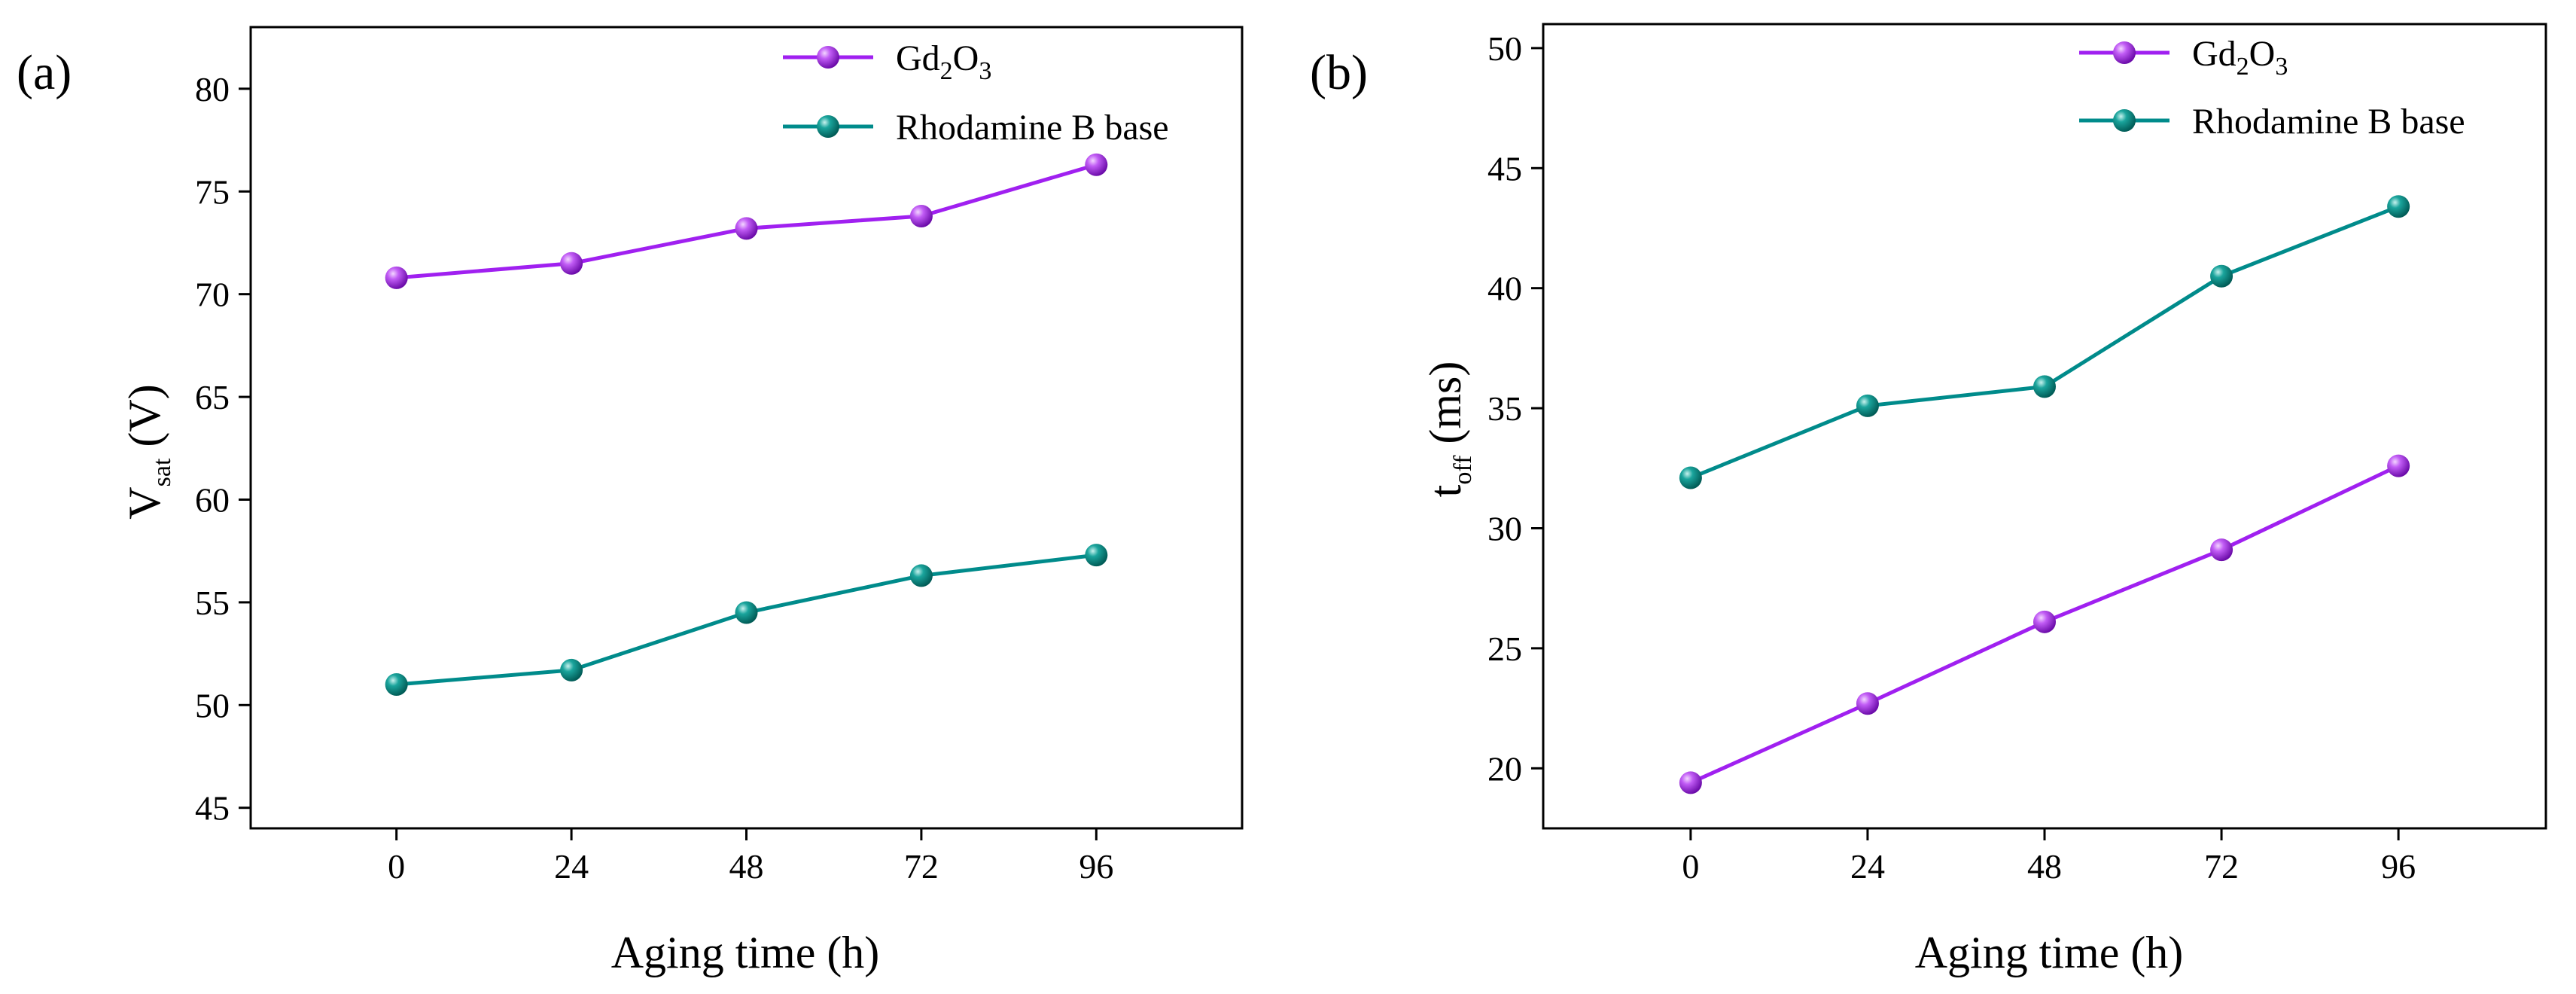 The image size is (2576, 994). Describe the element at coordinates (1505, 289) in the screenshot. I see `y-tick-label: 40` at that location.